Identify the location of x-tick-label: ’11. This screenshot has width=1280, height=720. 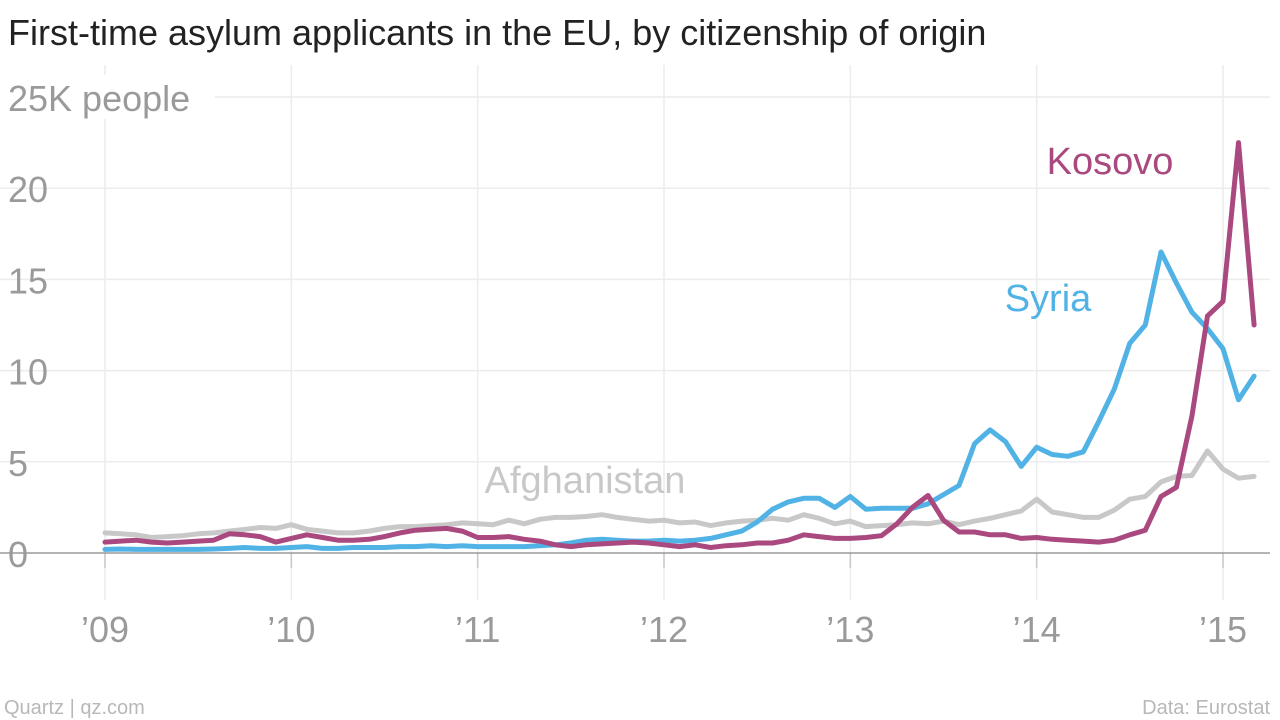
(477, 629).